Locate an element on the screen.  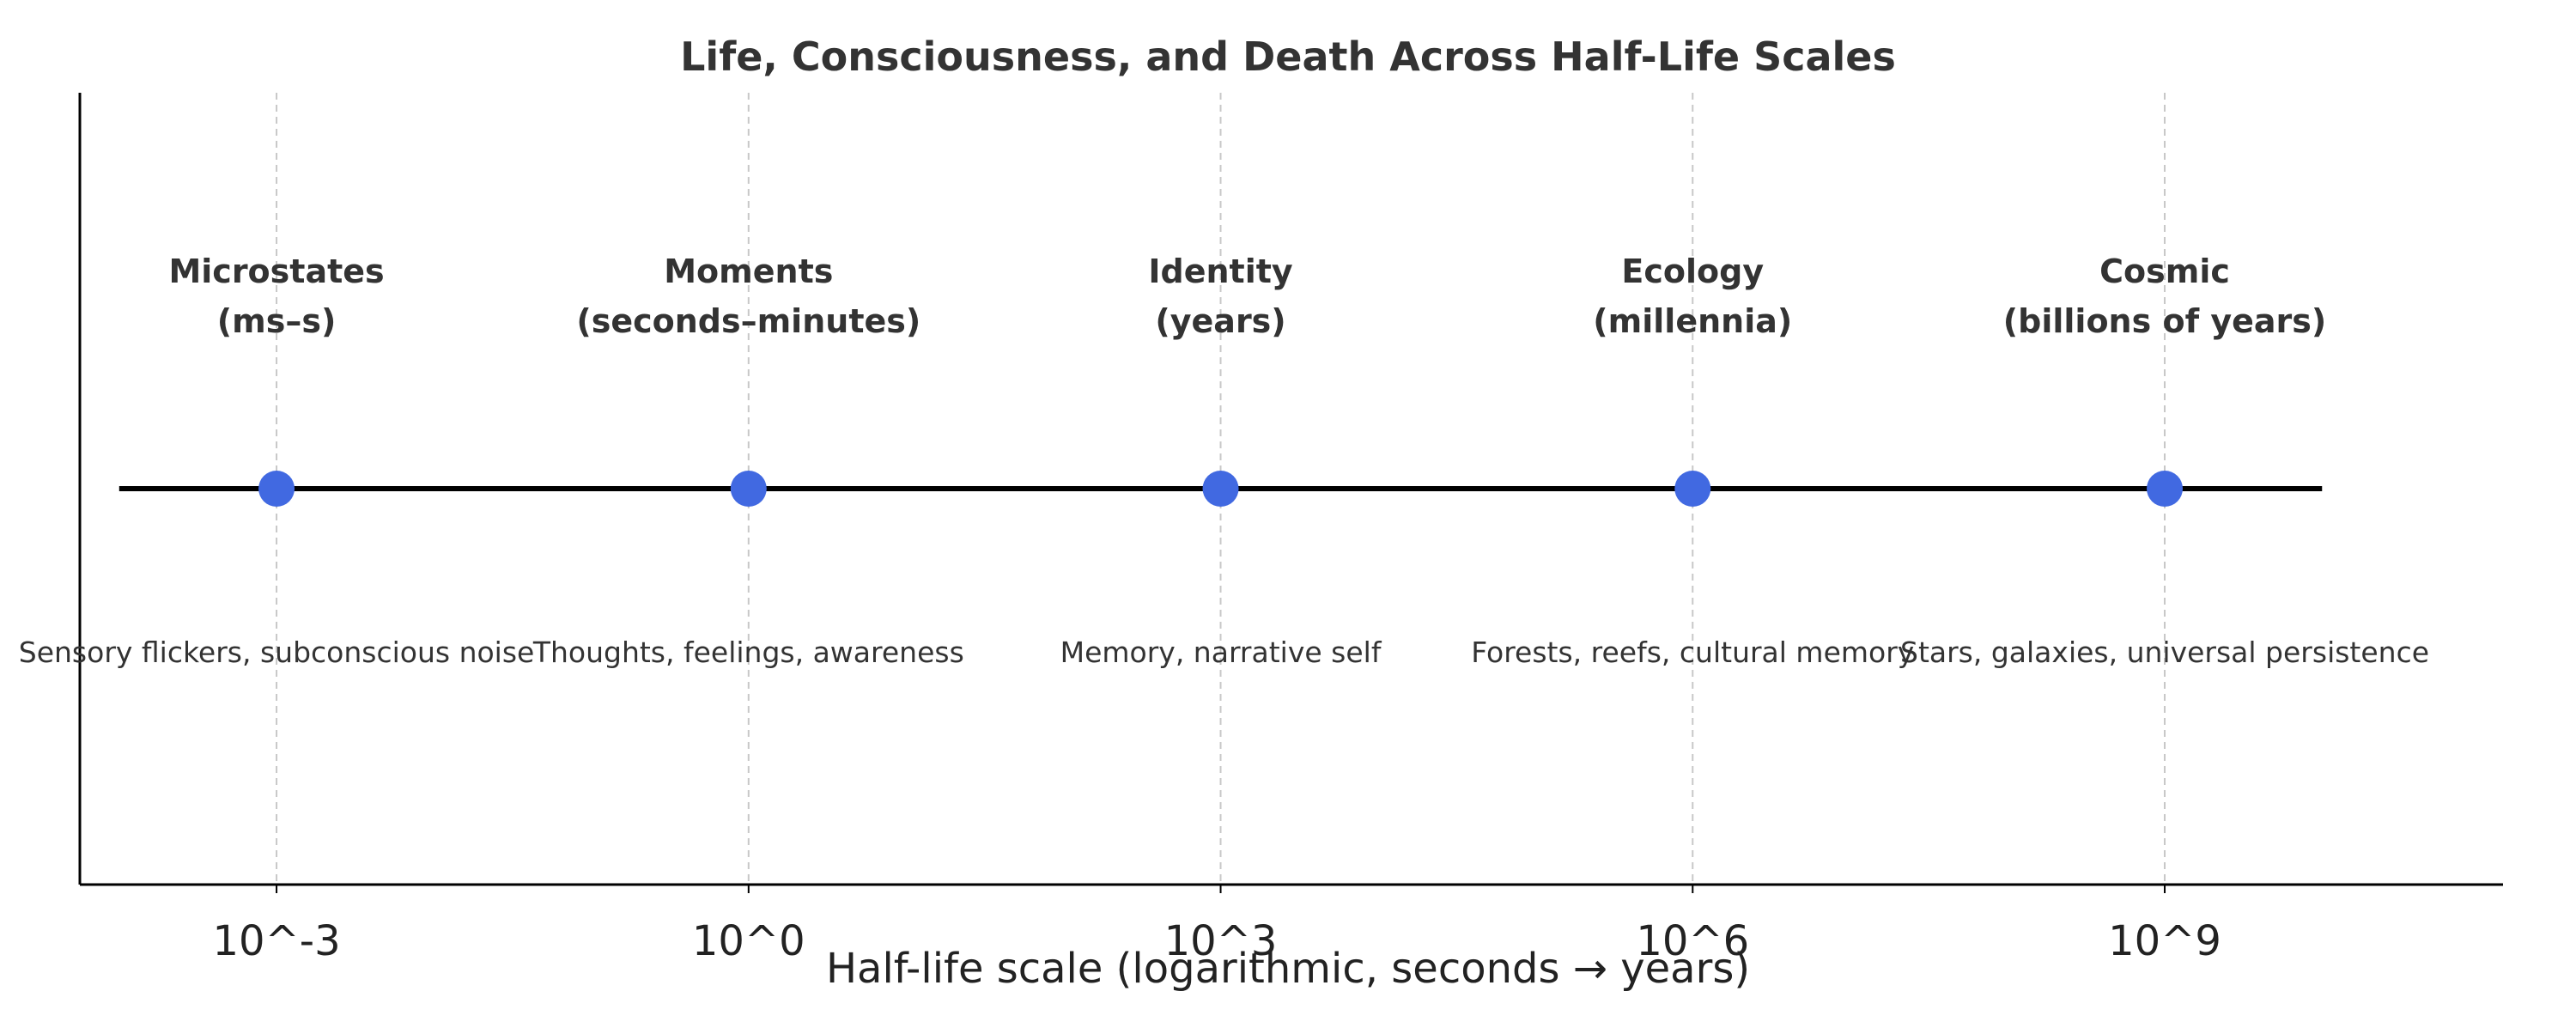
x-tick-label: 10^-3 is located at coordinates (276, 941).